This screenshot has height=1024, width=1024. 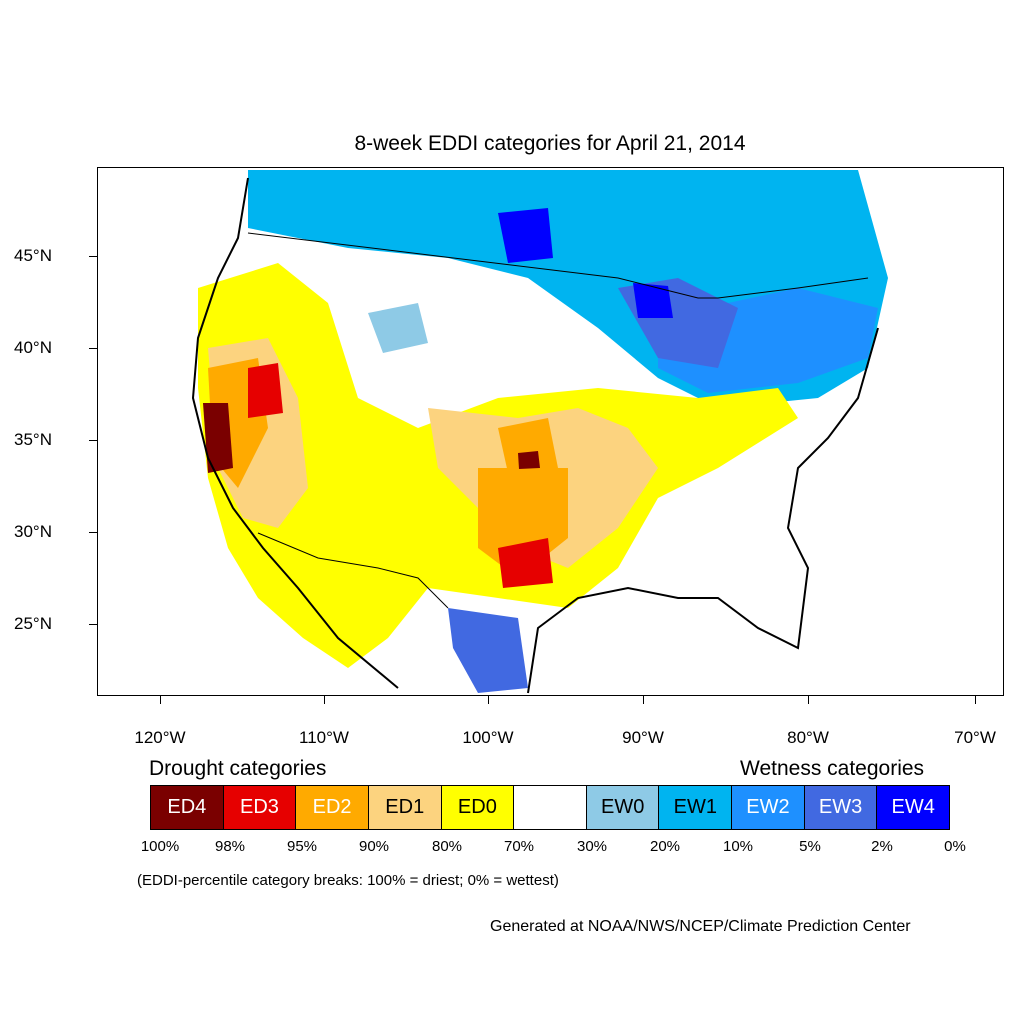 I want to click on legend-cell-ew1: EW1, so click(x=696, y=807).